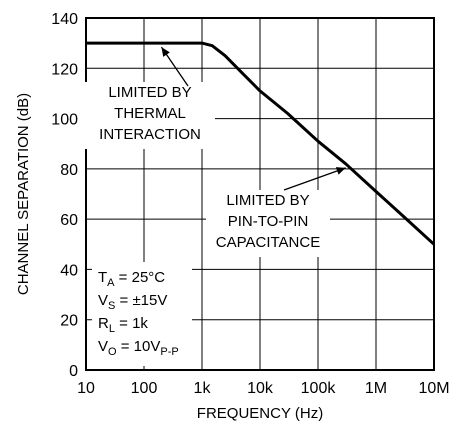 This screenshot has width=464, height=425. I want to click on y-tick-labels: 0 20 40 60 80 100 120 140, so click(64, 195).